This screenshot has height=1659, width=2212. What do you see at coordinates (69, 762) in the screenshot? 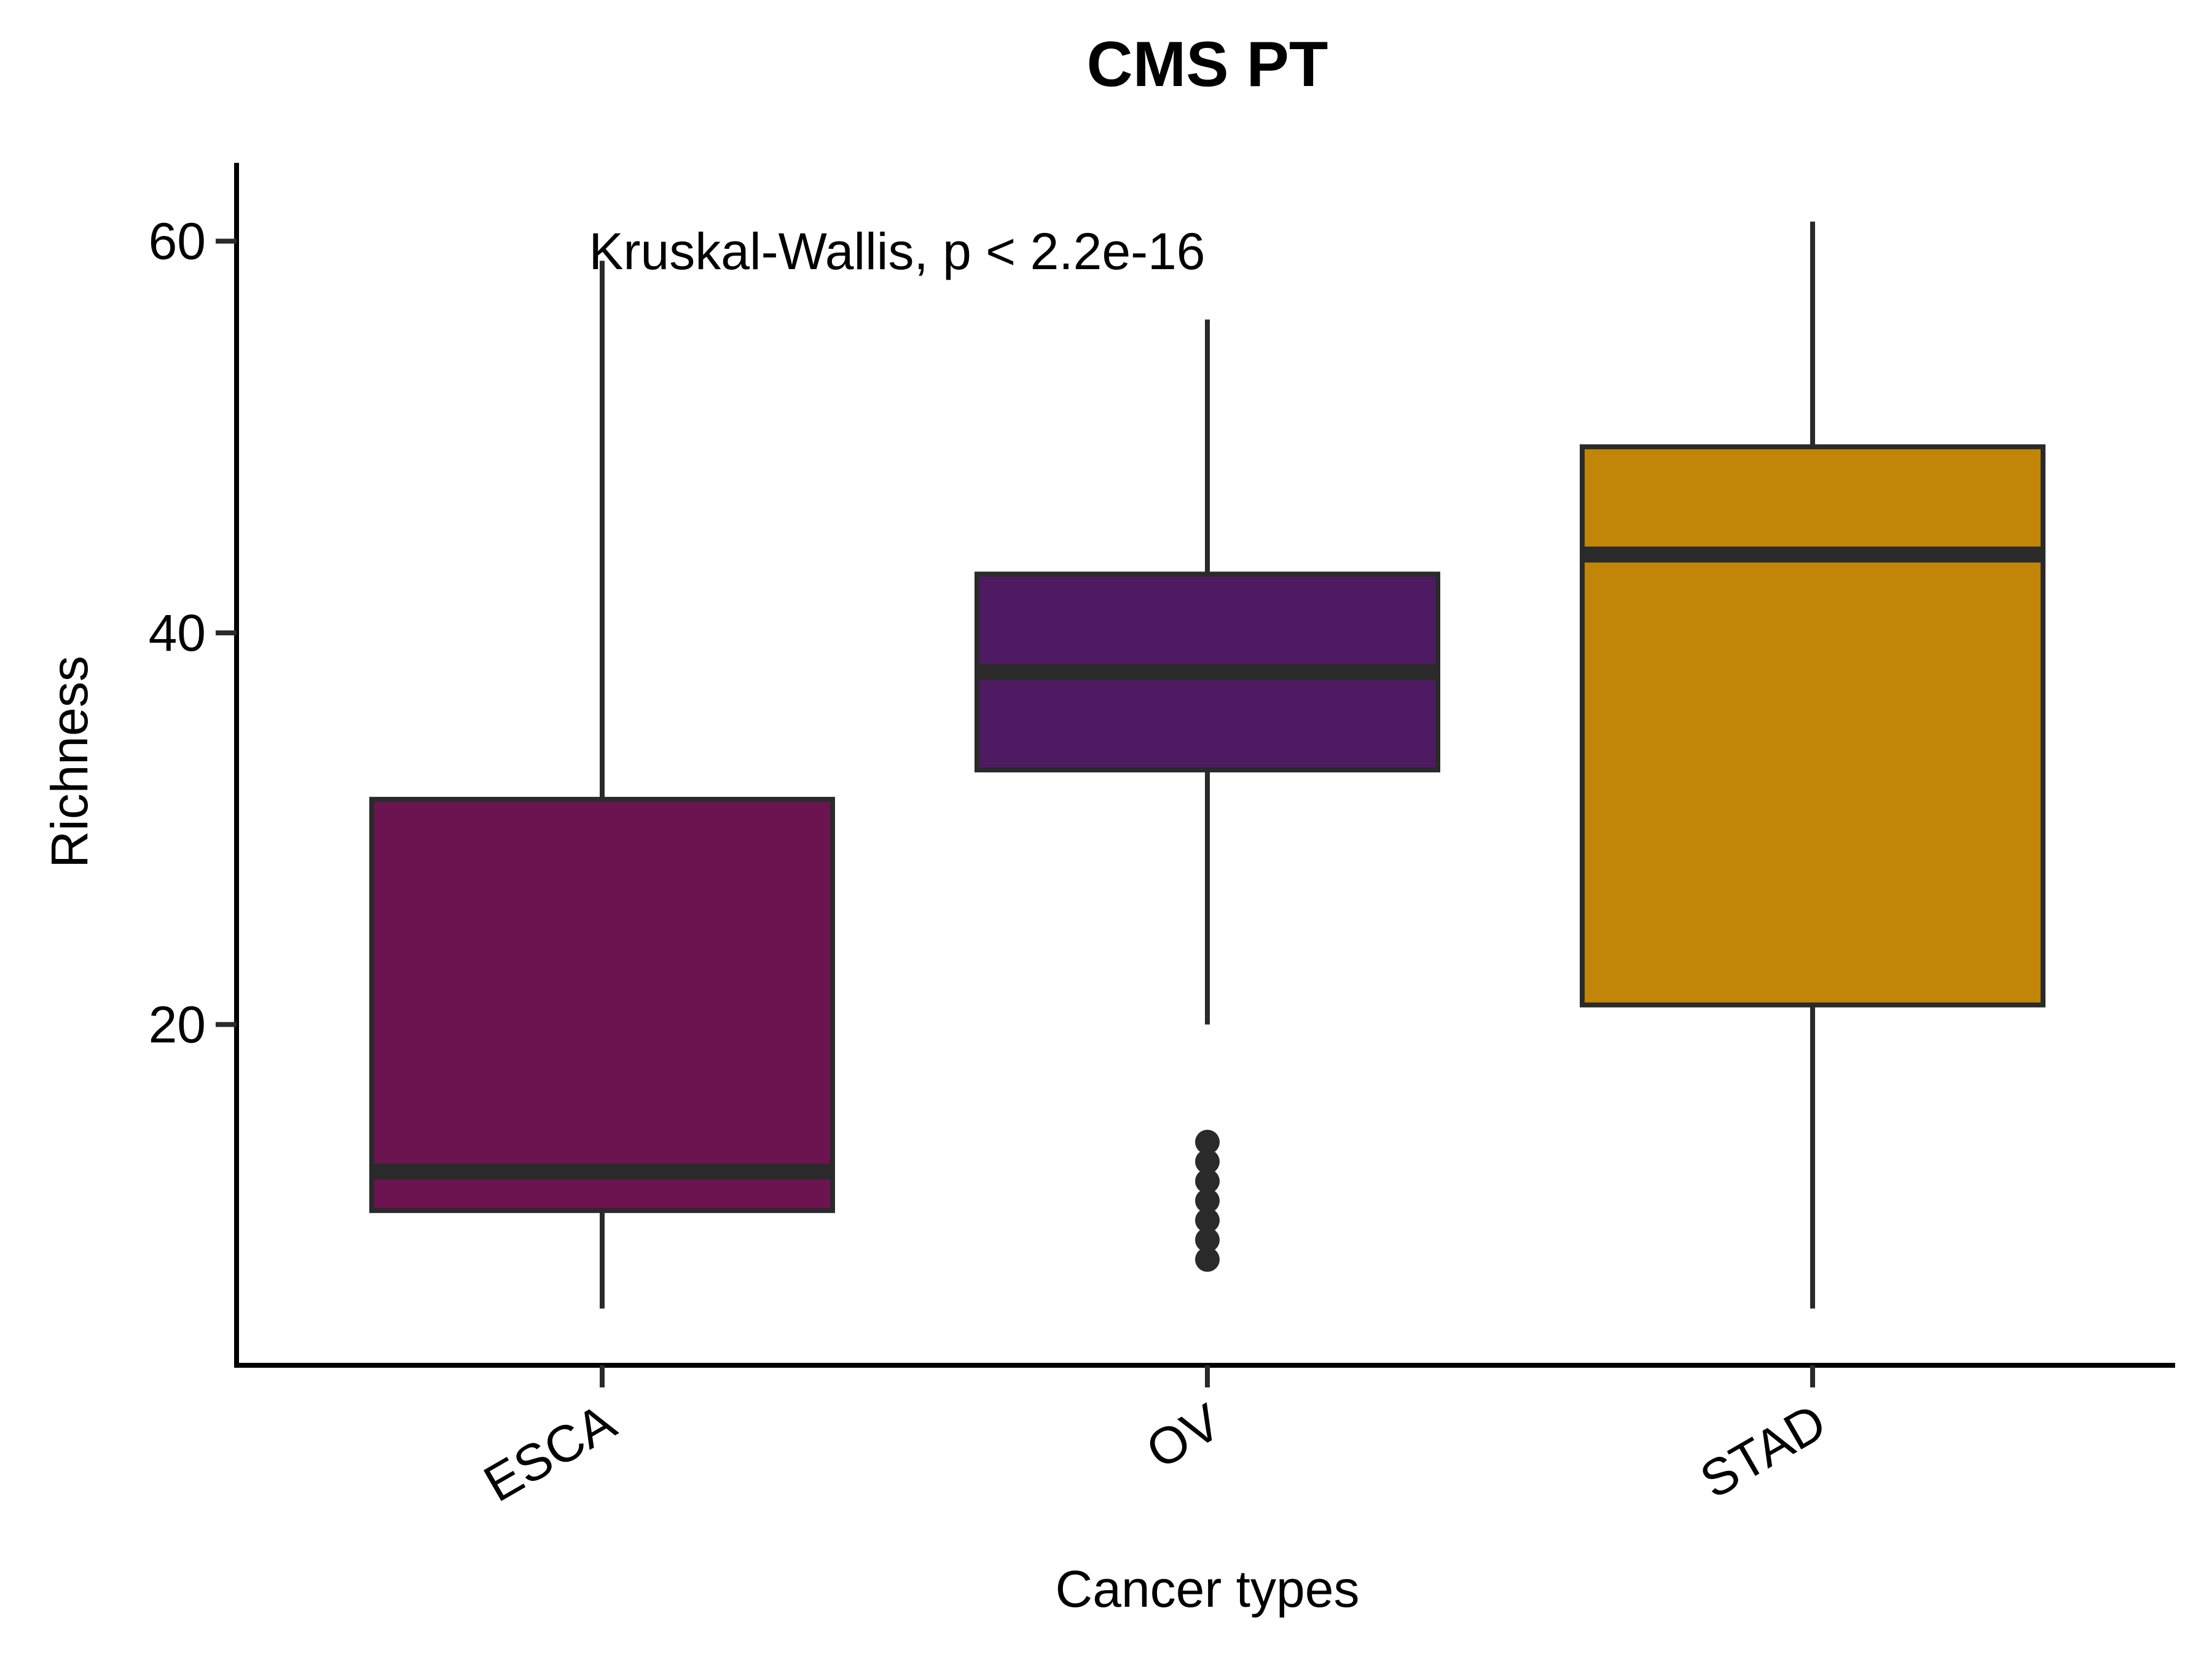
I see `y-axis-title: Richness` at bounding box center [69, 762].